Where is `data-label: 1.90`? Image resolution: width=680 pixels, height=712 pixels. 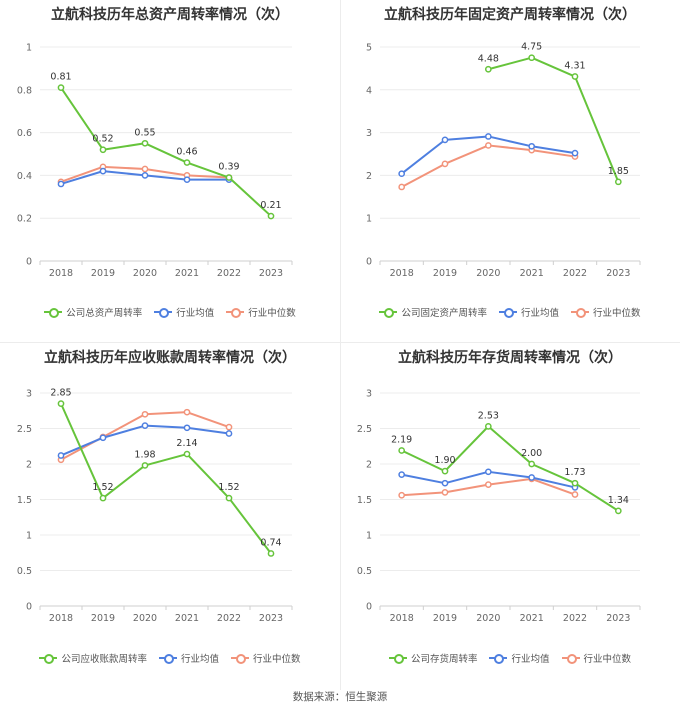
data-label: 1.90 is located at coordinates (444, 460).